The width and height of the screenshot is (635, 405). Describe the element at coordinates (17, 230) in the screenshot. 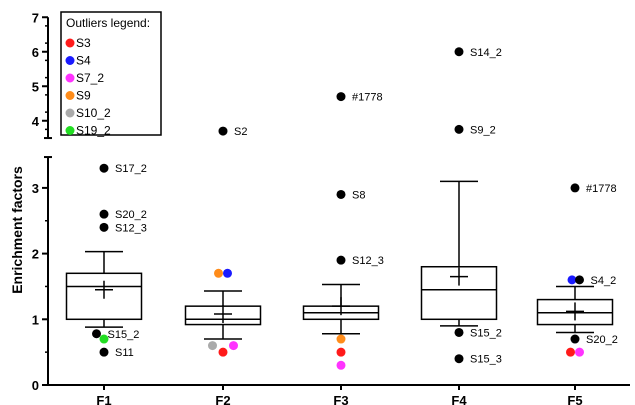

I see `y-axis-label: Enrichment factors` at that location.